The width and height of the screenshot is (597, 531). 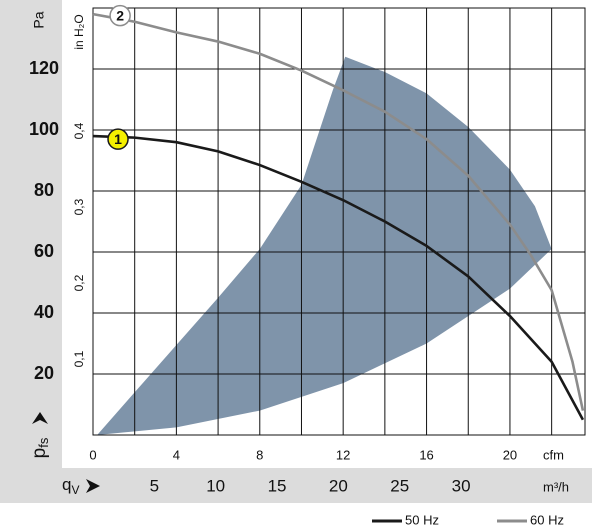 I want to click on y2-title: in H₂O, so click(x=79, y=31).